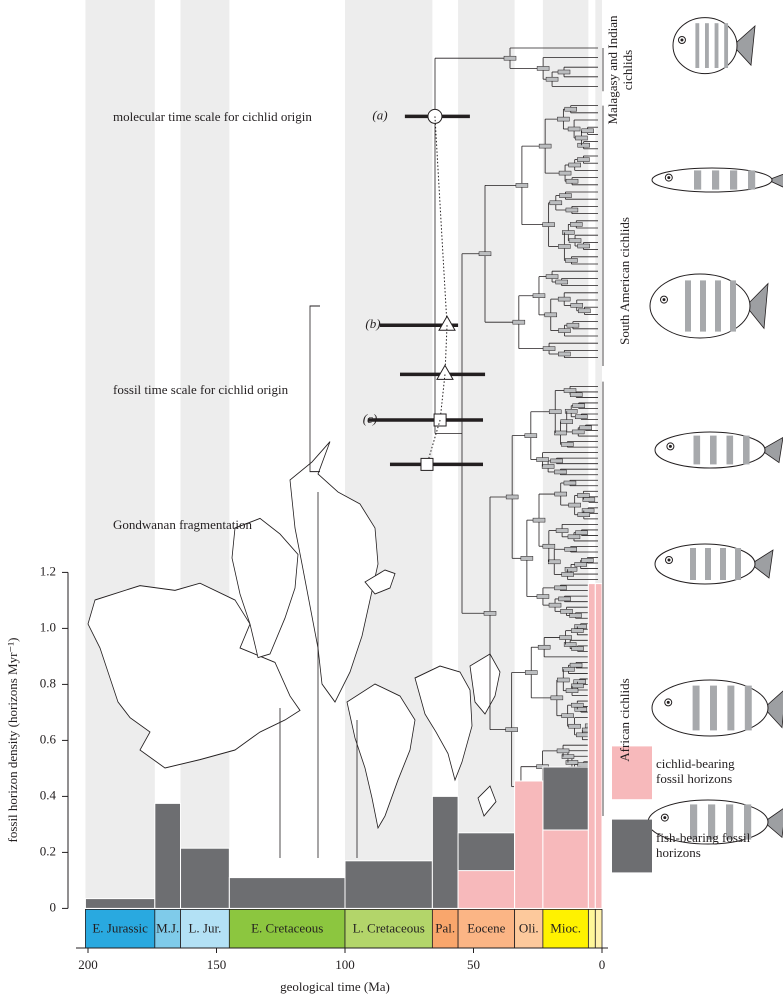 The height and width of the screenshot is (1005, 783). I want to click on y-tick-label: 0, so click(53, 906).